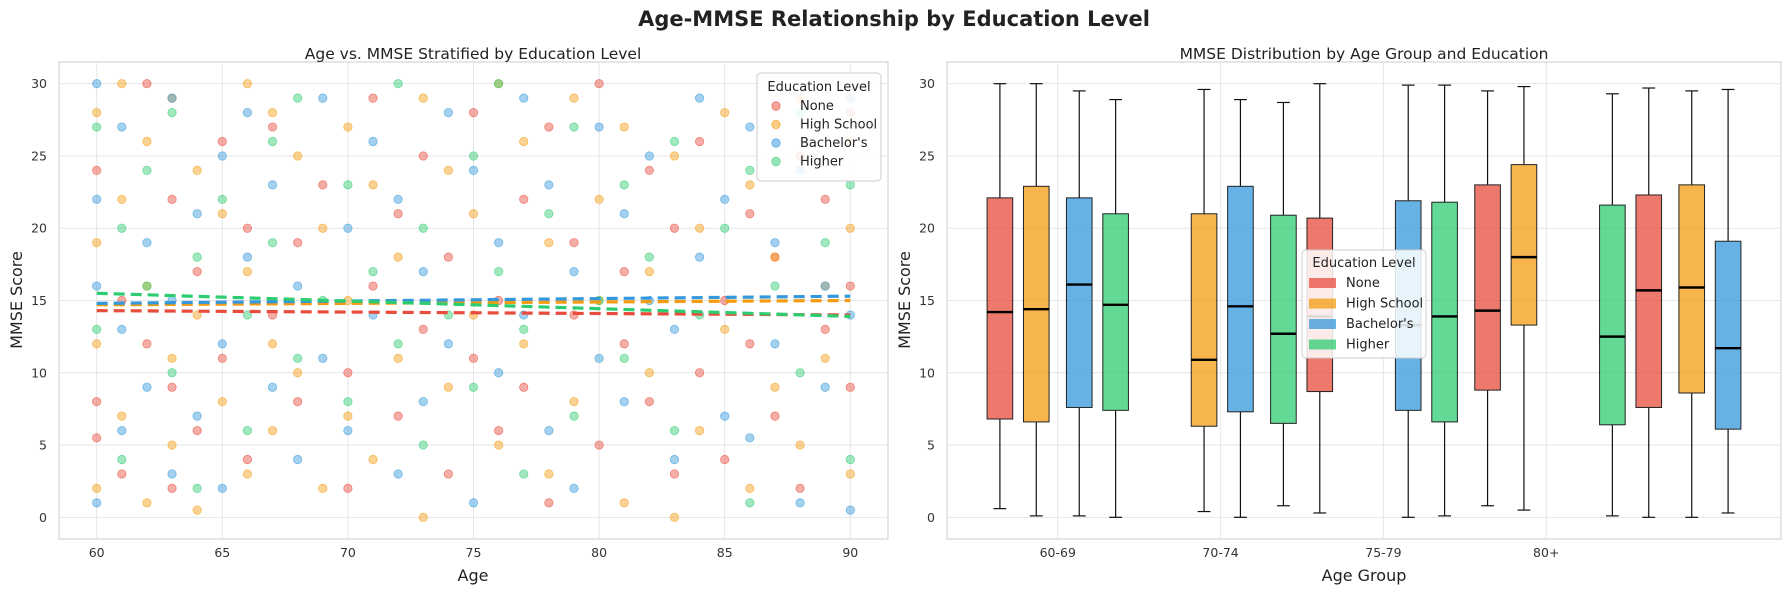 This screenshot has height=593, width=1789. Describe the element at coordinates (222, 552) in the screenshot. I see `scatter-x-tick-label: 65` at that location.